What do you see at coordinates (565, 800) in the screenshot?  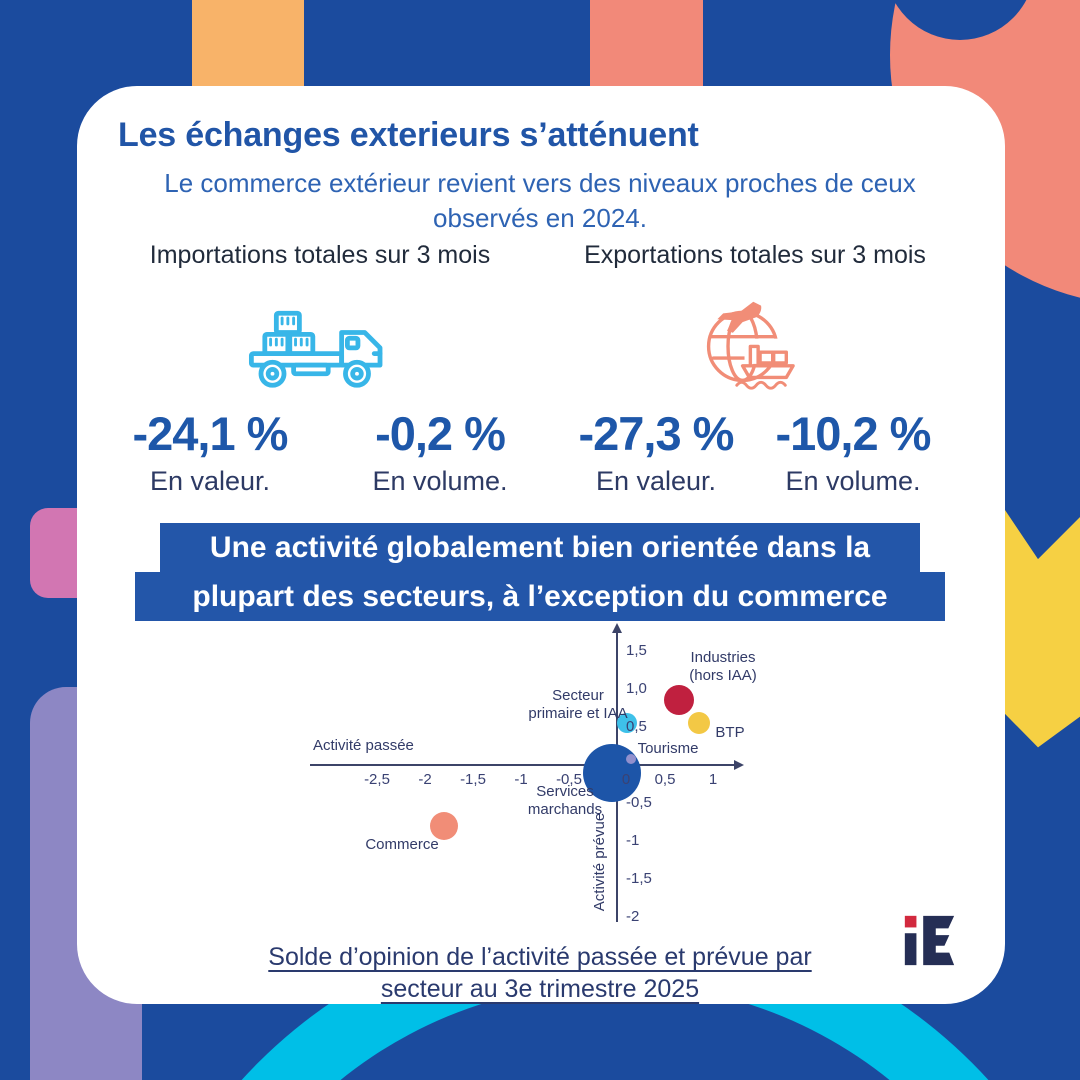 I see `label-services-marchands: Services marchands` at bounding box center [565, 800].